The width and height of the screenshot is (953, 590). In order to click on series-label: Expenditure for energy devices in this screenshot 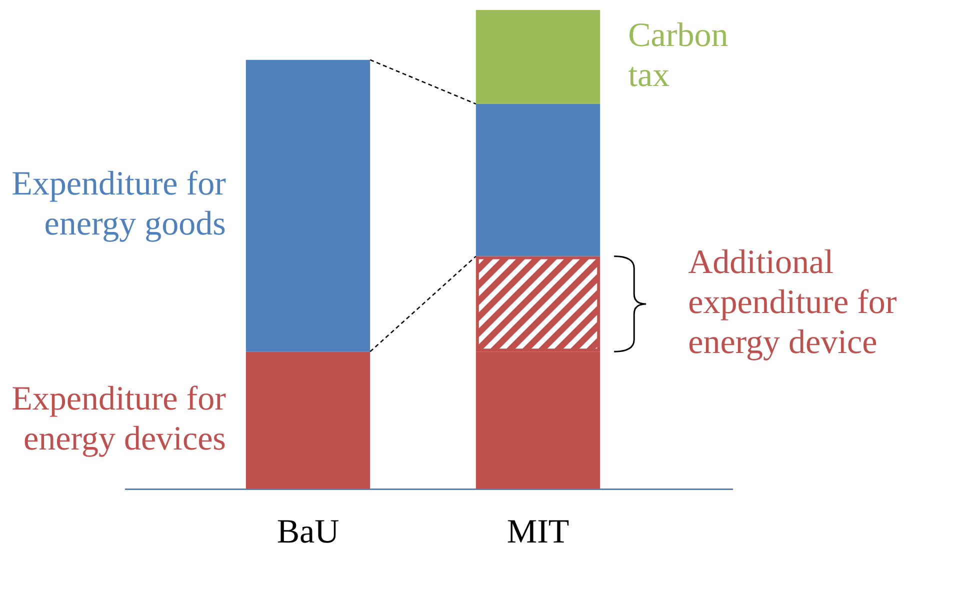, I will do `click(119, 419)`.